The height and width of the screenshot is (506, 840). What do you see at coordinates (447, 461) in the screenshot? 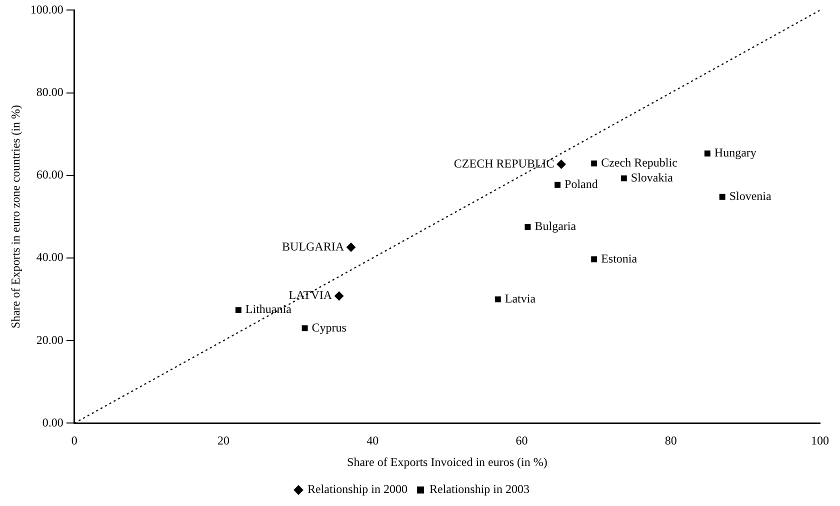
I see `x-axis-title: Share of Exports Invoiced in euros (in %)` at bounding box center [447, 461].